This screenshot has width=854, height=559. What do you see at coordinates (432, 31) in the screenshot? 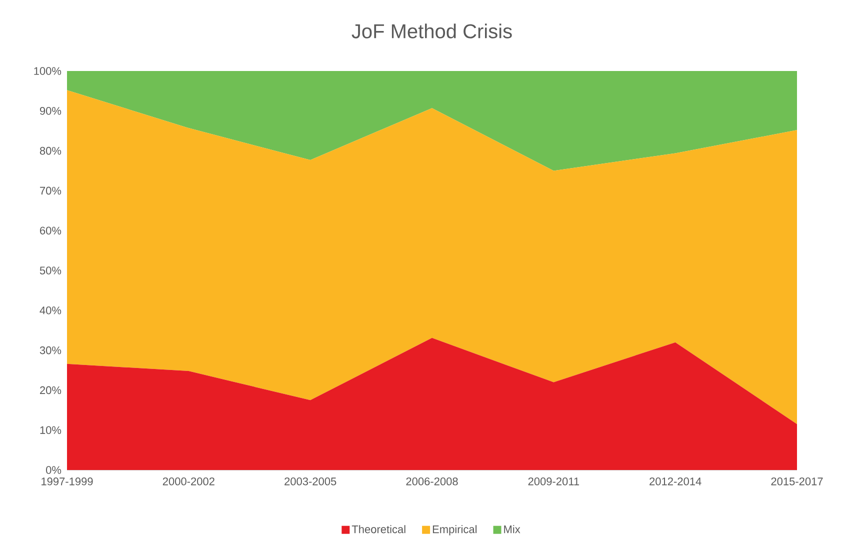
I see `chart-title: JoF Method Crisis` at bounding box center [432, 31].